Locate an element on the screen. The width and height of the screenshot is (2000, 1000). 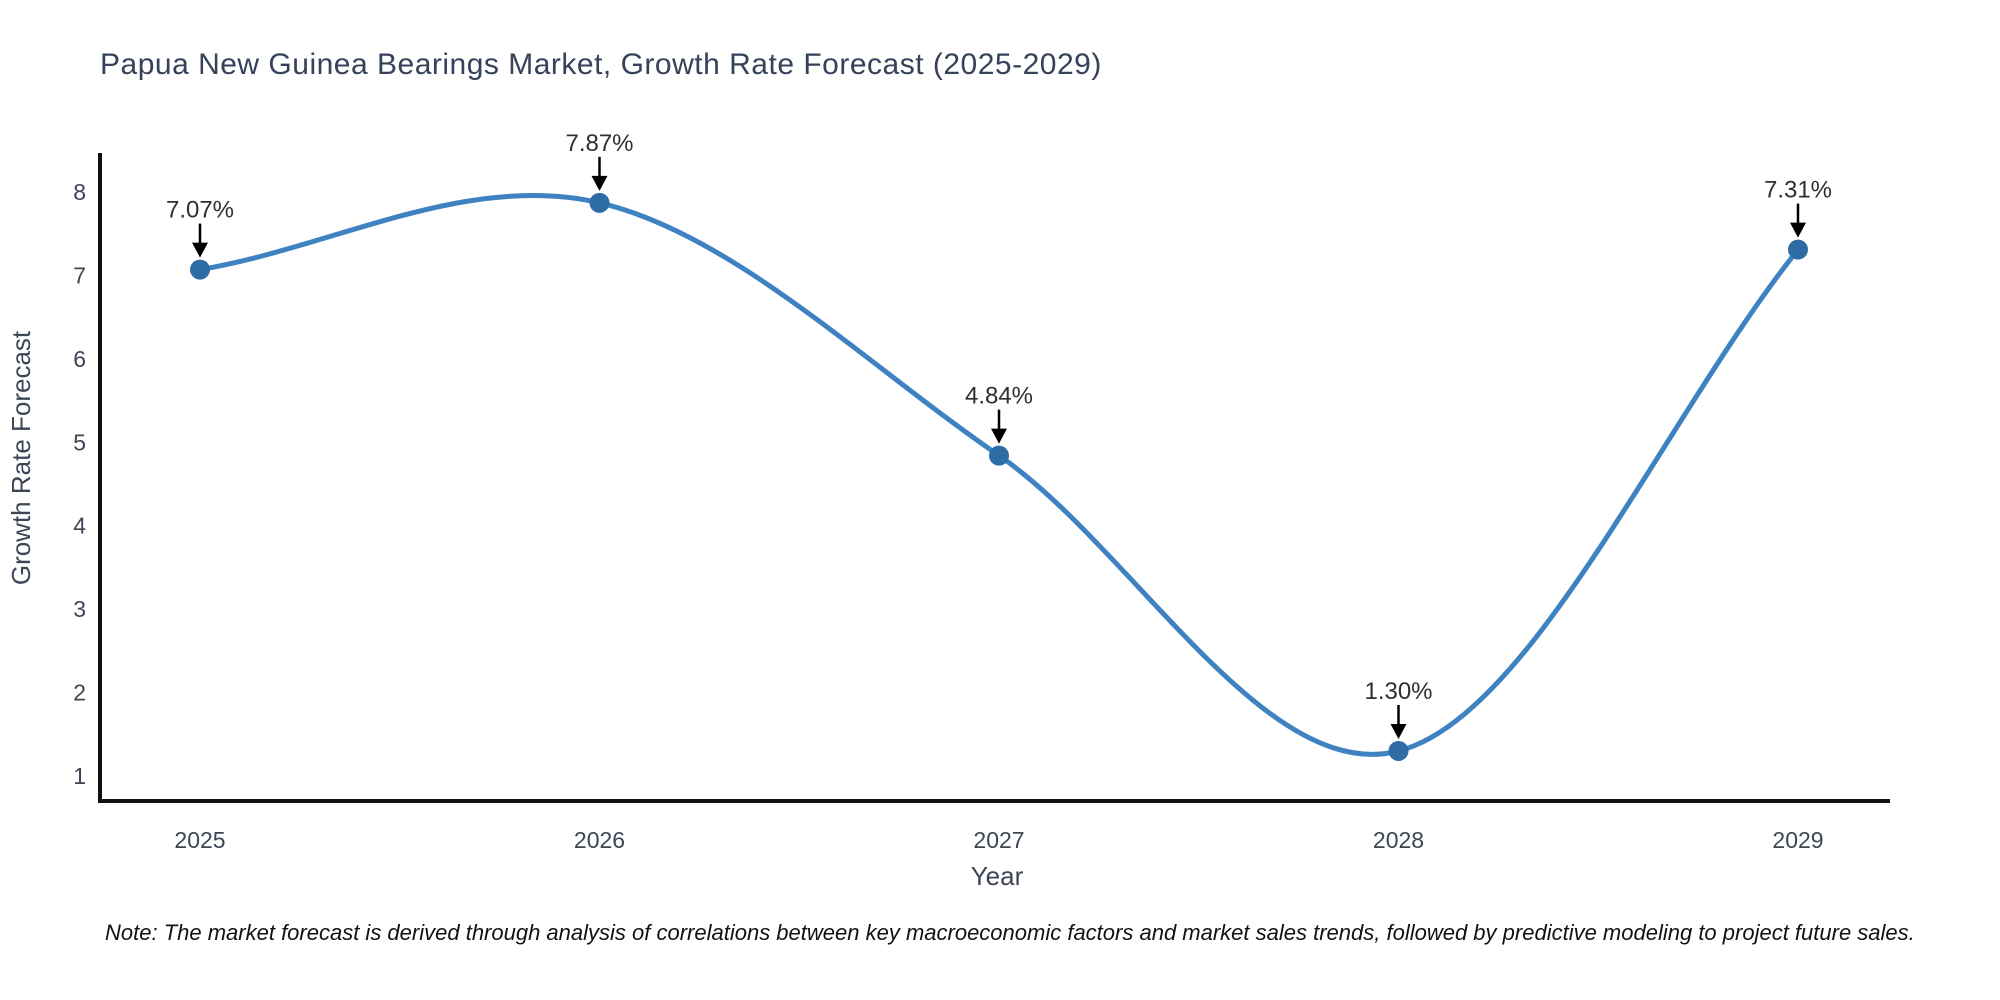
x-tick-label: 2027 is located at coordinates (998, 840).